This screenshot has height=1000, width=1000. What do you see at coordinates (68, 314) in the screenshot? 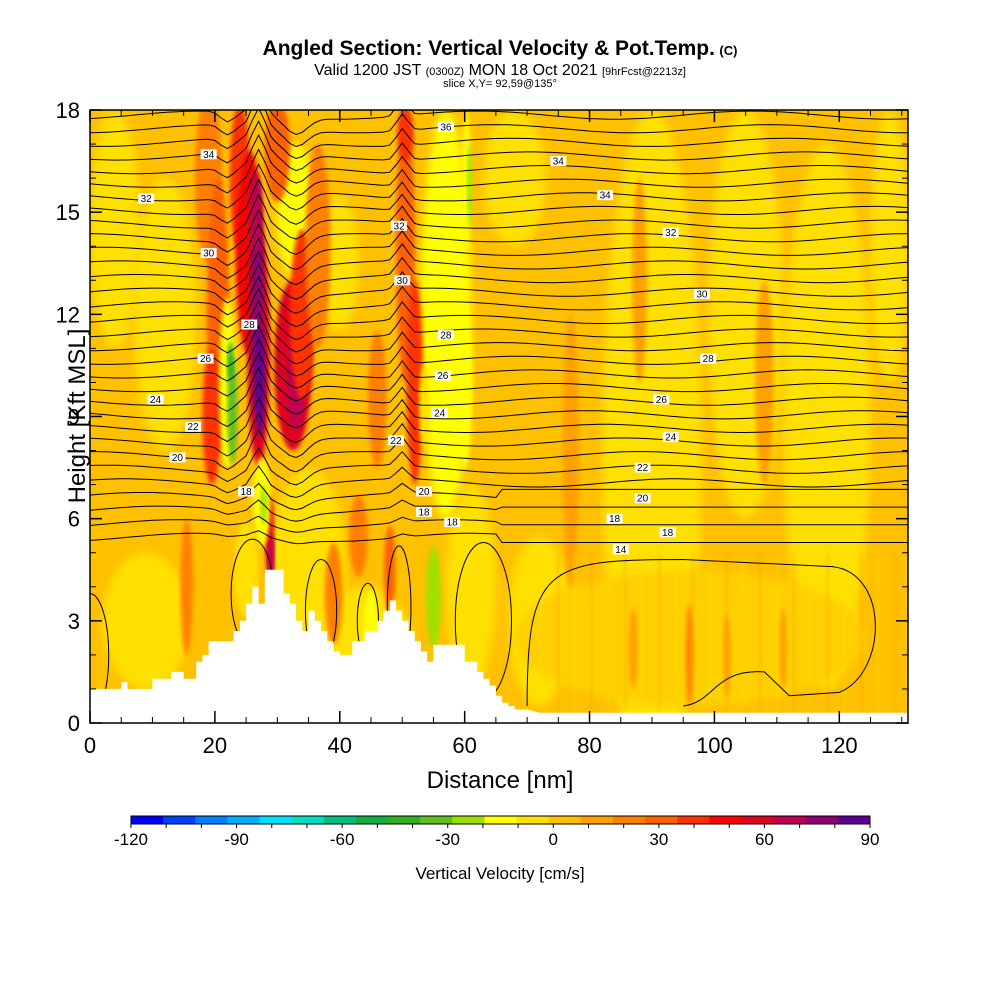
I see `y-tick-label: 12` at bounding box center [68, 314].